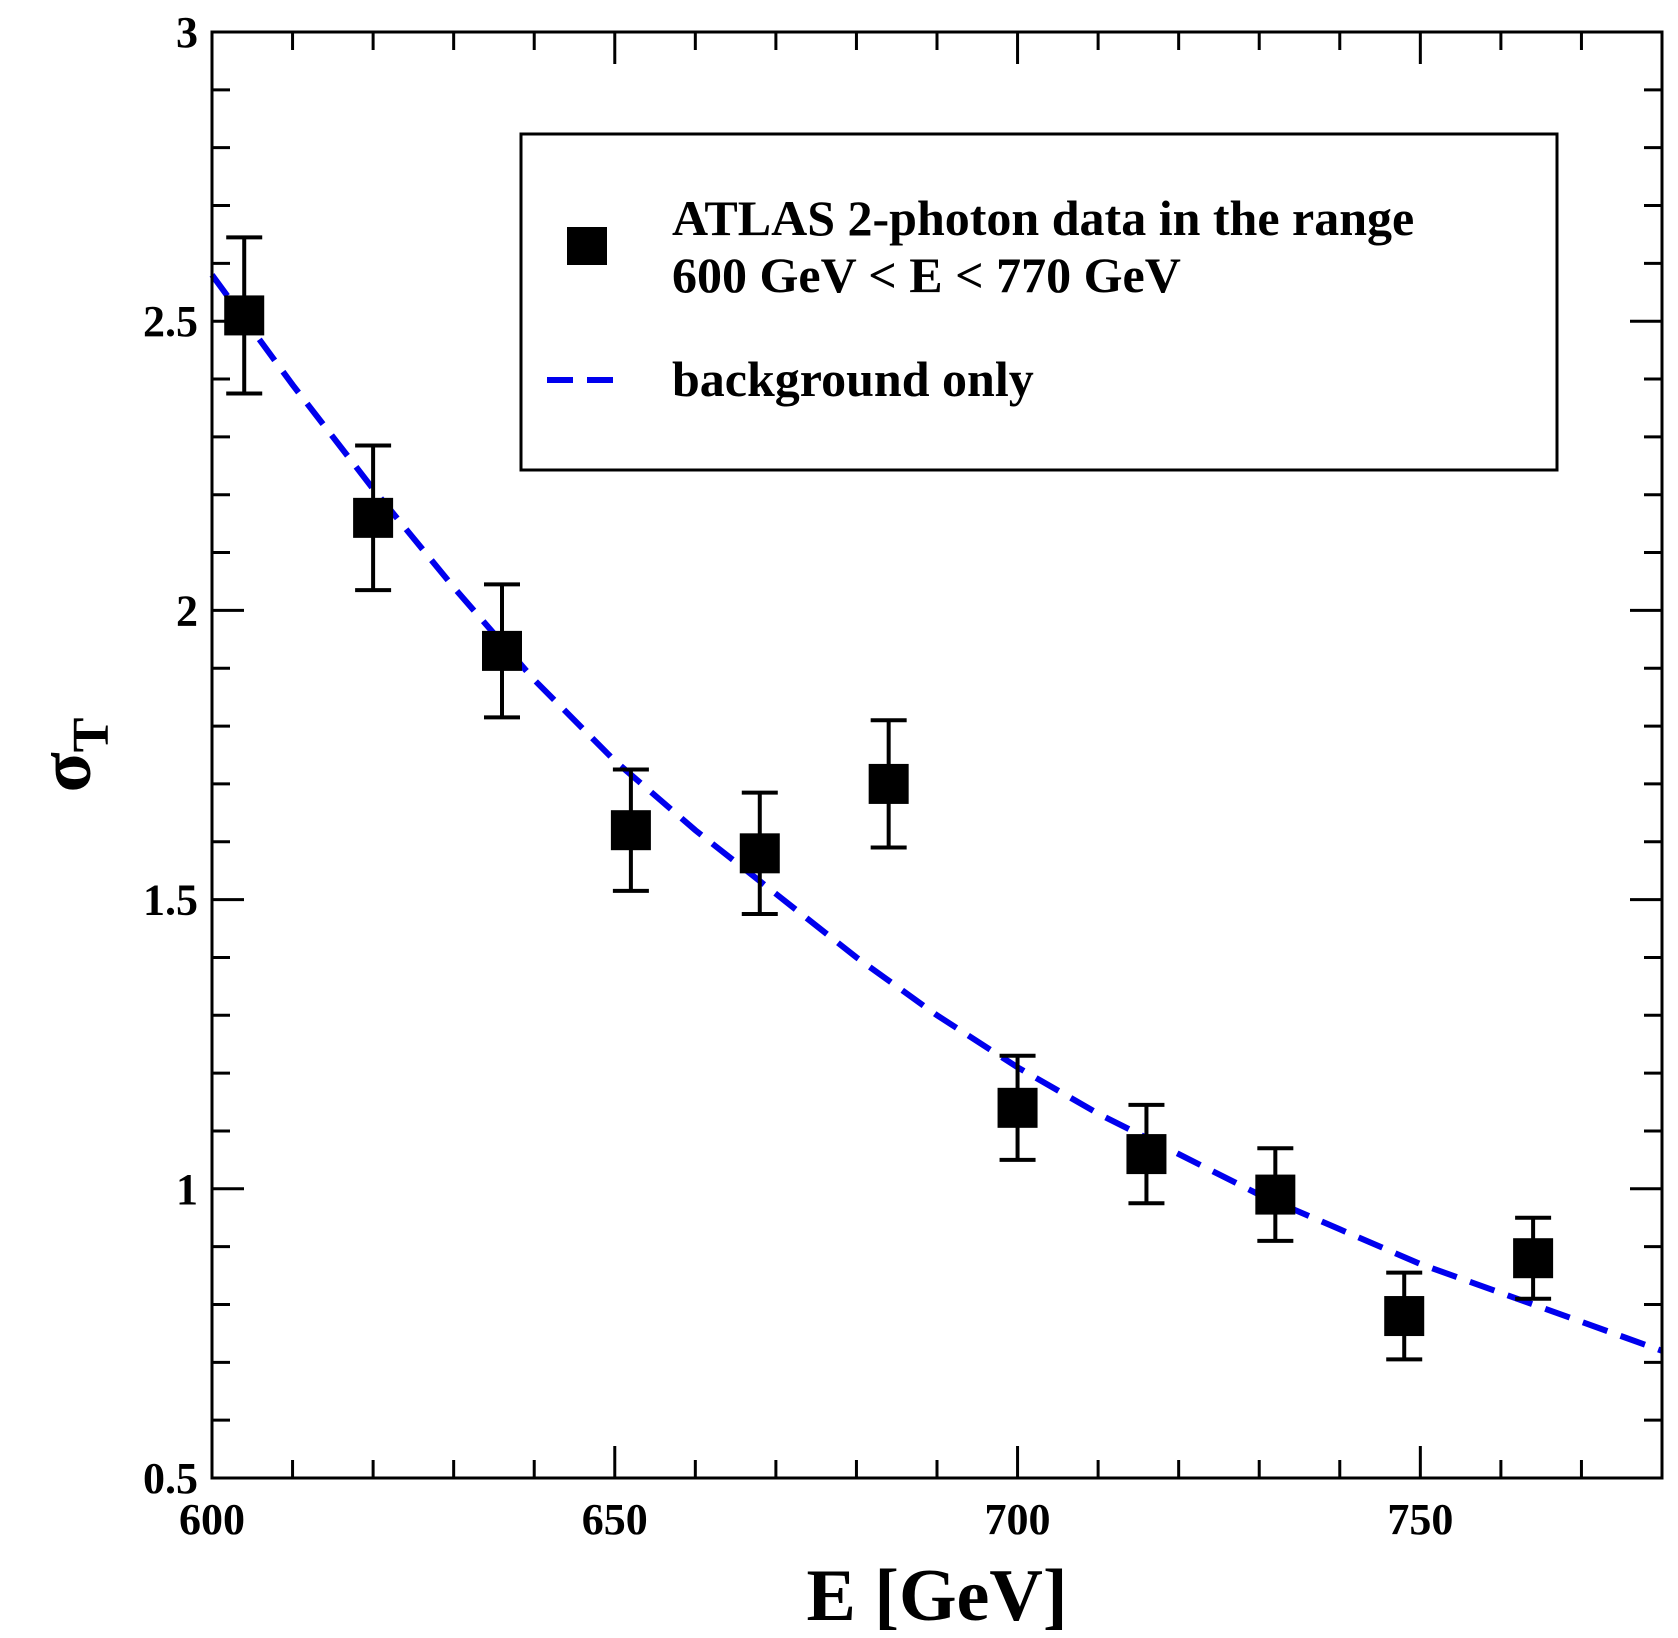 This screenshot has height=1638, width=1678. What do you see at coordinates (1018, 1519) in the screenshot?
I see `x-tick-label: 700` at bounding box center [1018, 1519].